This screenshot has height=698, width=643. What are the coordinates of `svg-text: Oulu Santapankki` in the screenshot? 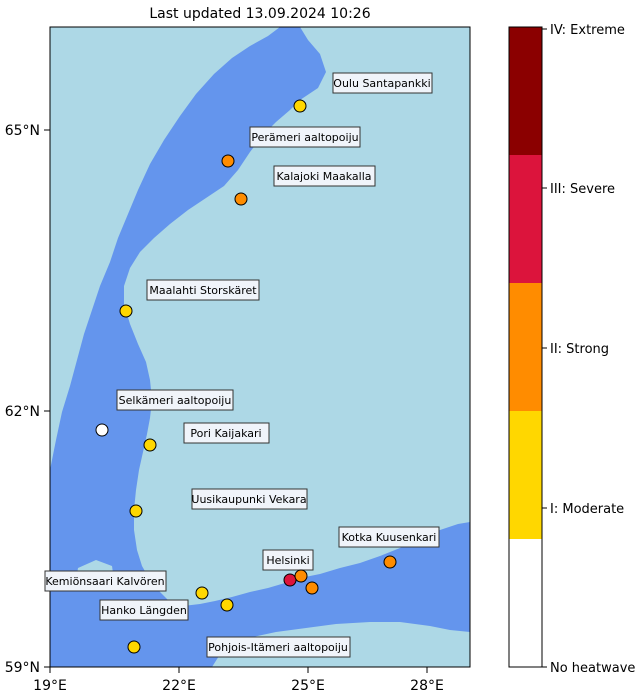 It's located at (381, 83).